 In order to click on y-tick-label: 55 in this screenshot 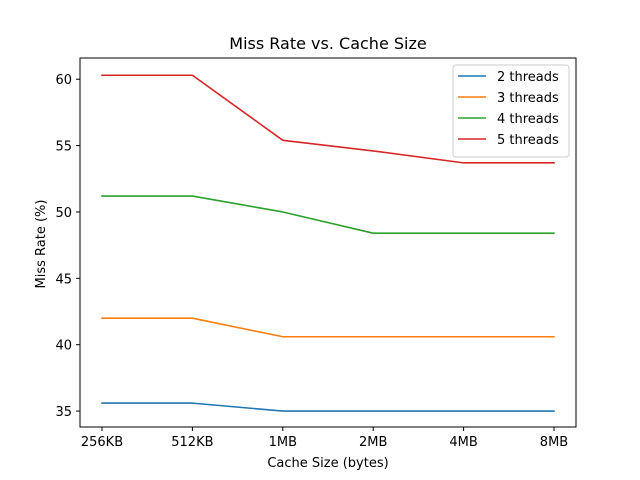, I will do `click(63, 147)`.